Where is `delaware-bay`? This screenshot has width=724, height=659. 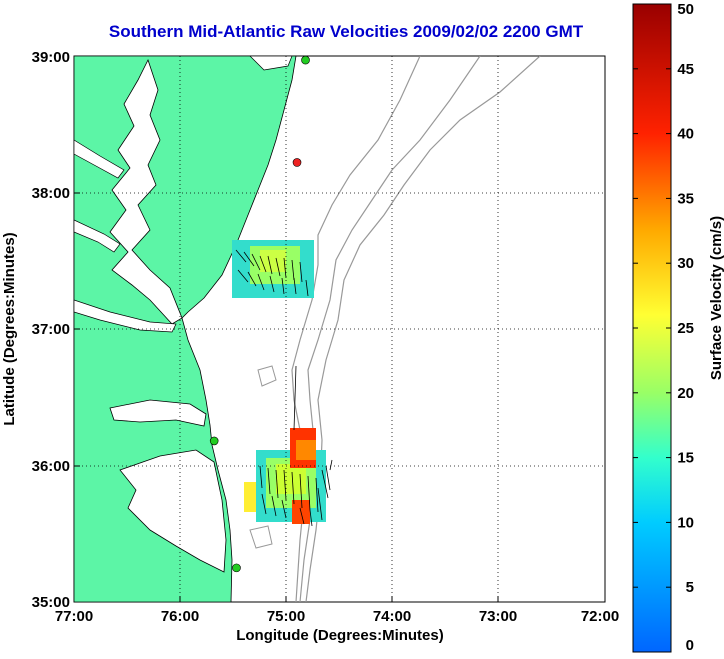 delaware-bay is located at coordinates (271, 63).